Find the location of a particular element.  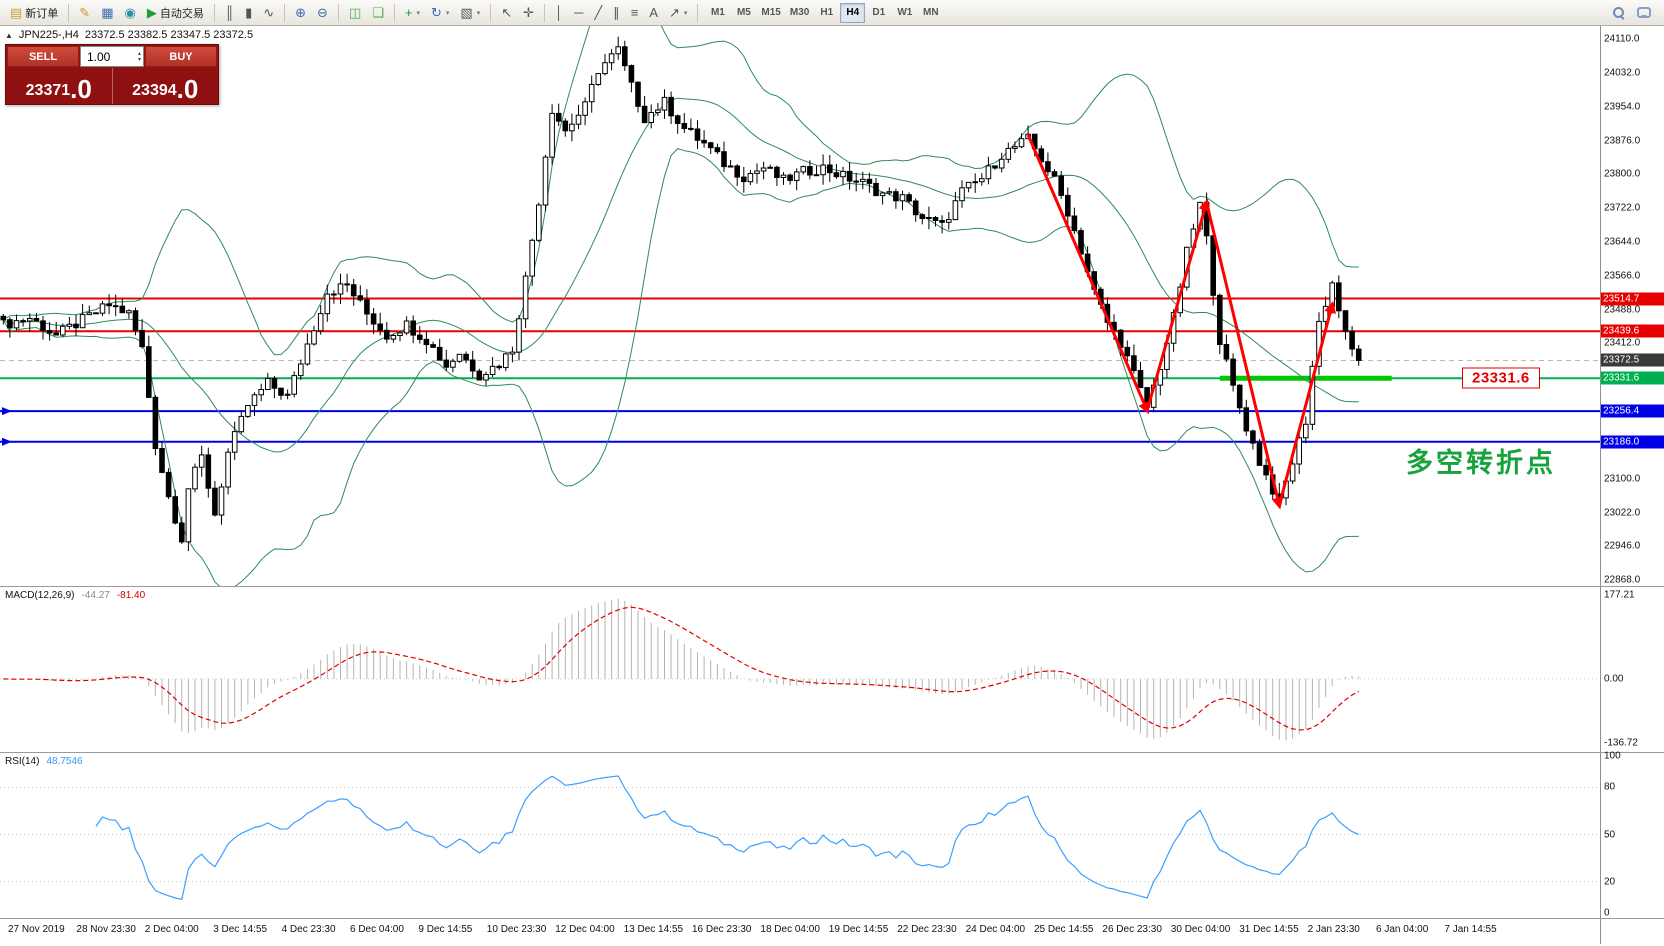

time-label: 27 Nov 2019 is located at coordinates (36, 929).